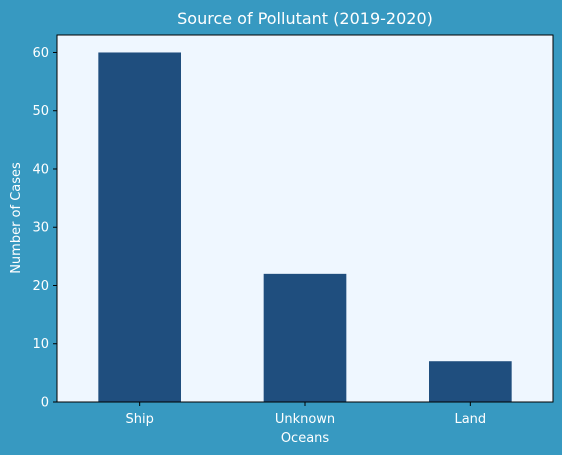  Describe the element at coordinates (45, 403) in the screenshot. I see `y-tick-label: 0` at that location.